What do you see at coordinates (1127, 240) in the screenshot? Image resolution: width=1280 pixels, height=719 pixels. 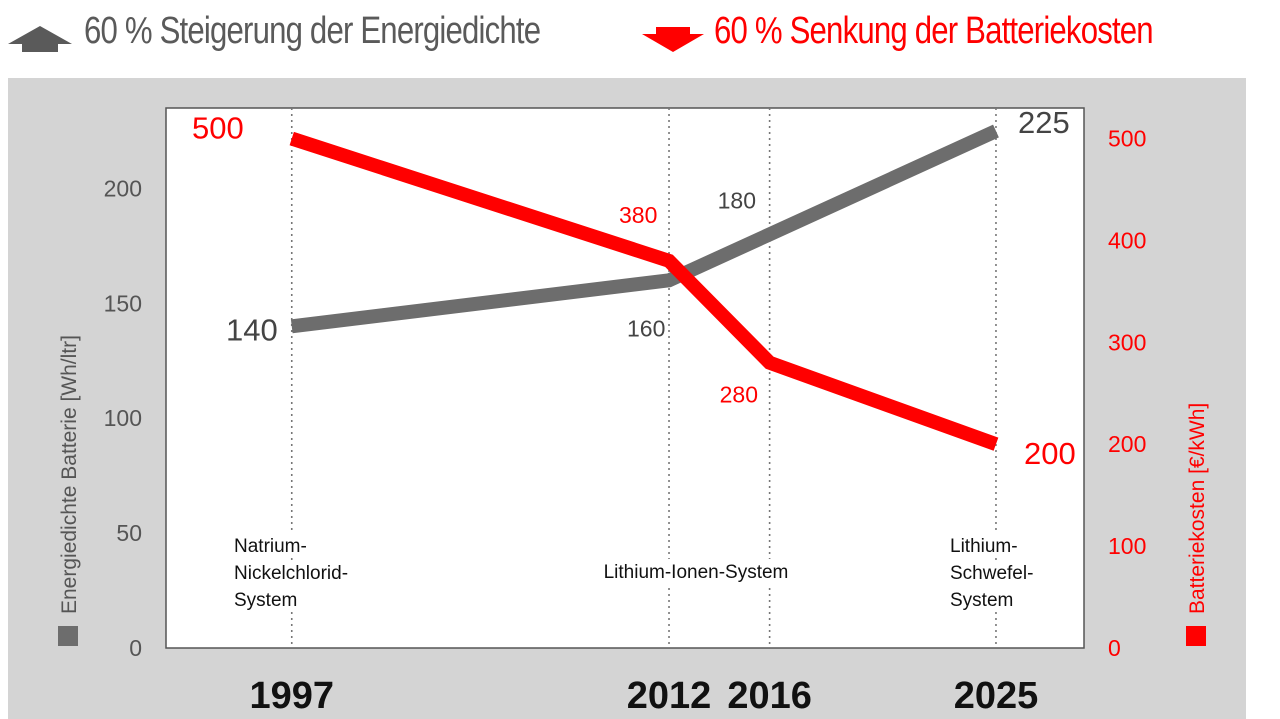 I see `right-axis-tick-label: 400` at bounding box center [1127, 240].